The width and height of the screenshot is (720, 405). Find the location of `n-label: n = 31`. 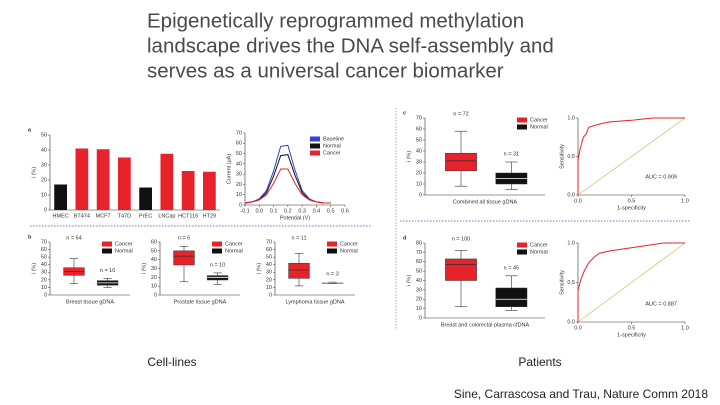

n-label: n = 31 is located at coordinates (511, 154).